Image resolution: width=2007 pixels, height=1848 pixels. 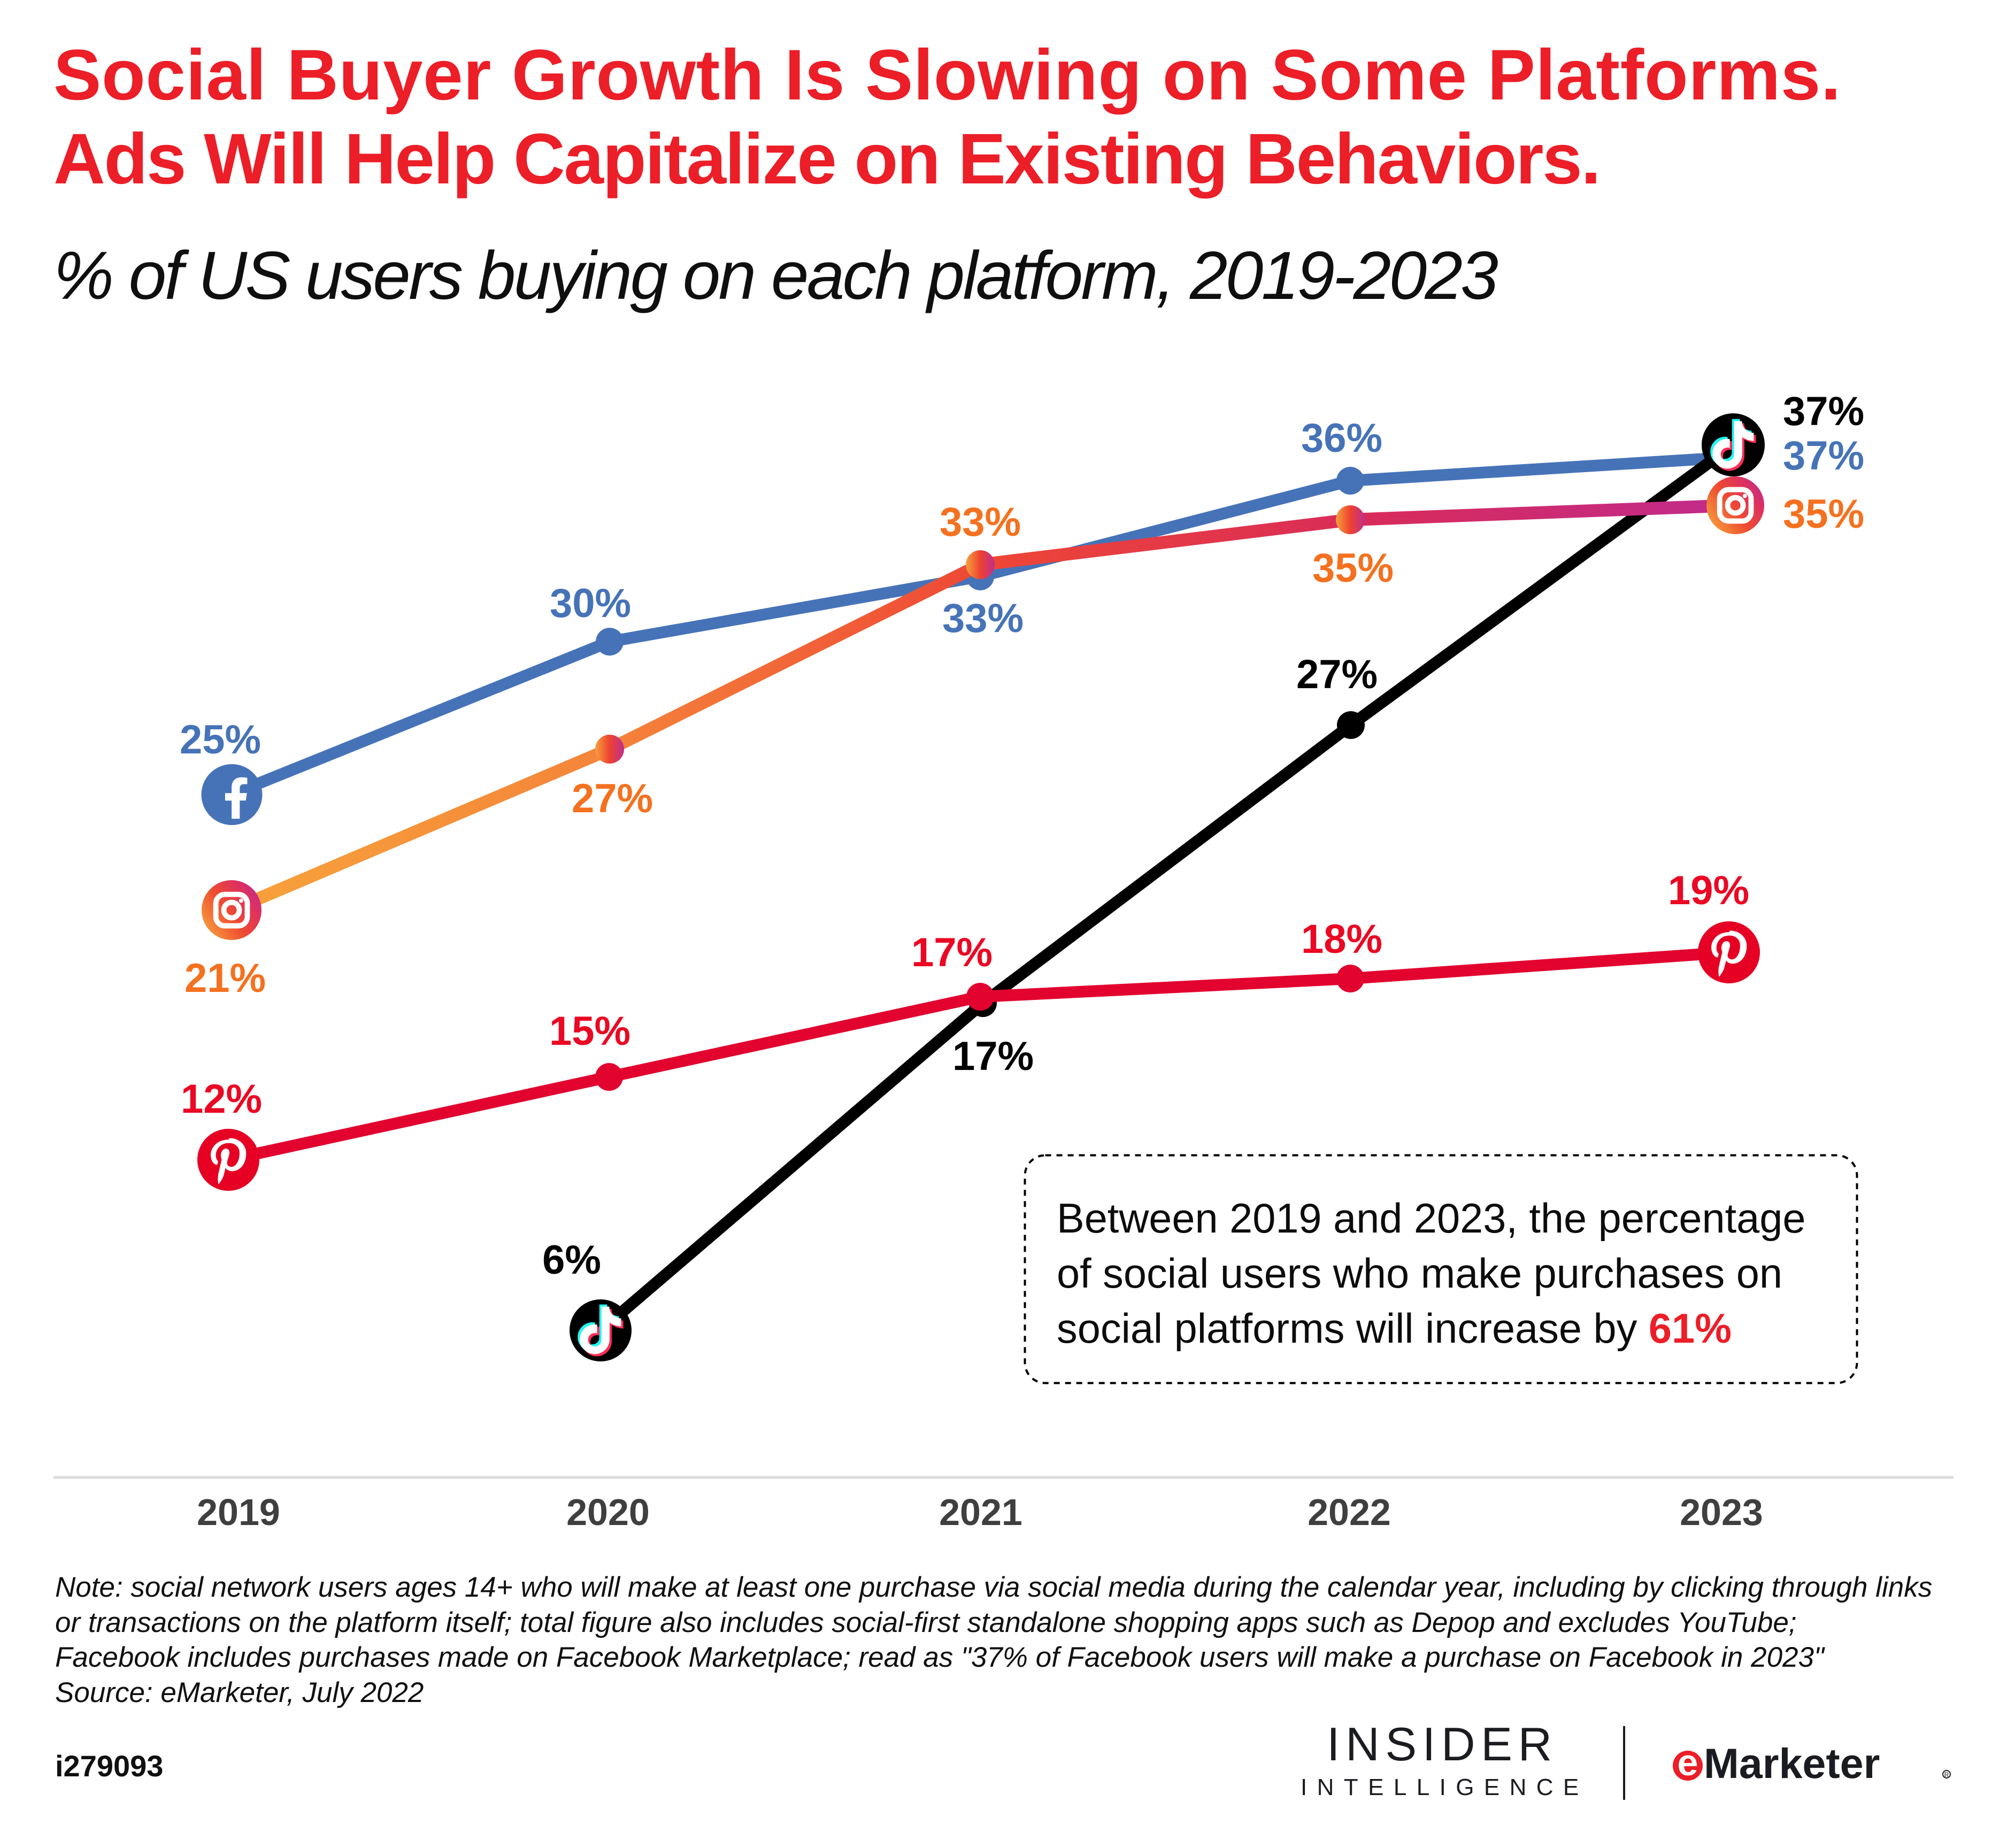 What do you see at coordinates (1349, 1512) in the screenshot?
I see `svg-text: 2022` at bounding box center [1349, 1512].